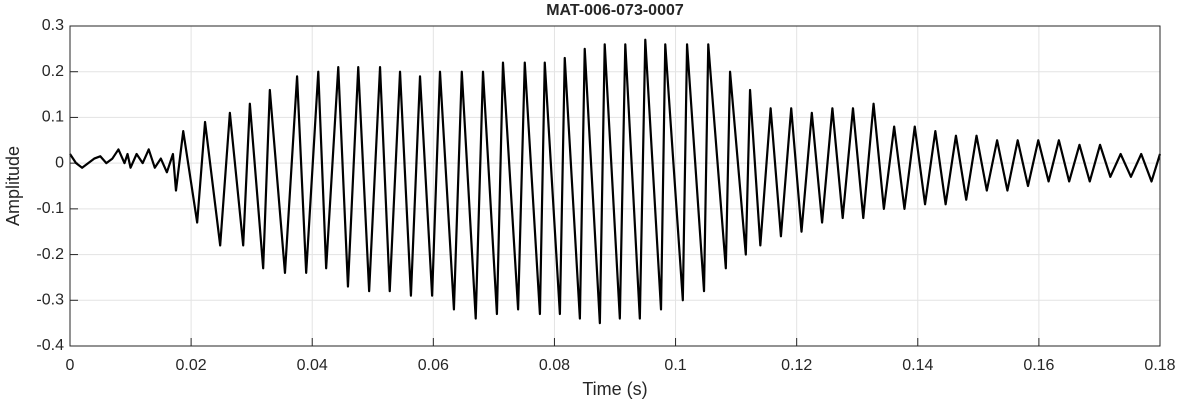 The width and height of the screenshot is (1182, 404). What do you see at coordinates (917, 365) in the screenshot?
I see `x-tick-label: 0.14` at bounding box center [917, 365].